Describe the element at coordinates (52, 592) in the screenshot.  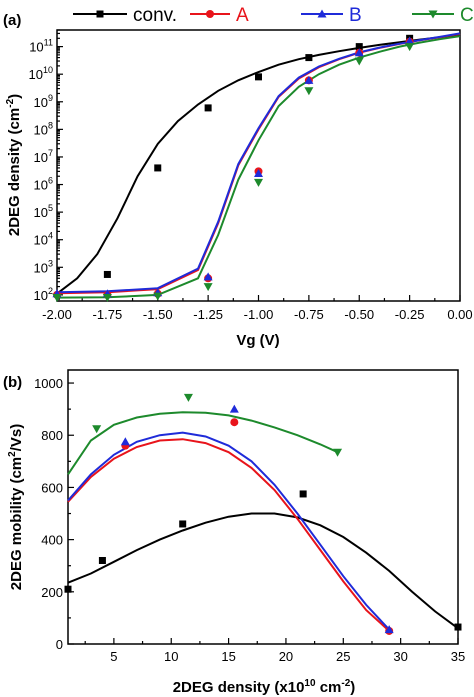
I see `b-y-tick-label: 200` at that location.